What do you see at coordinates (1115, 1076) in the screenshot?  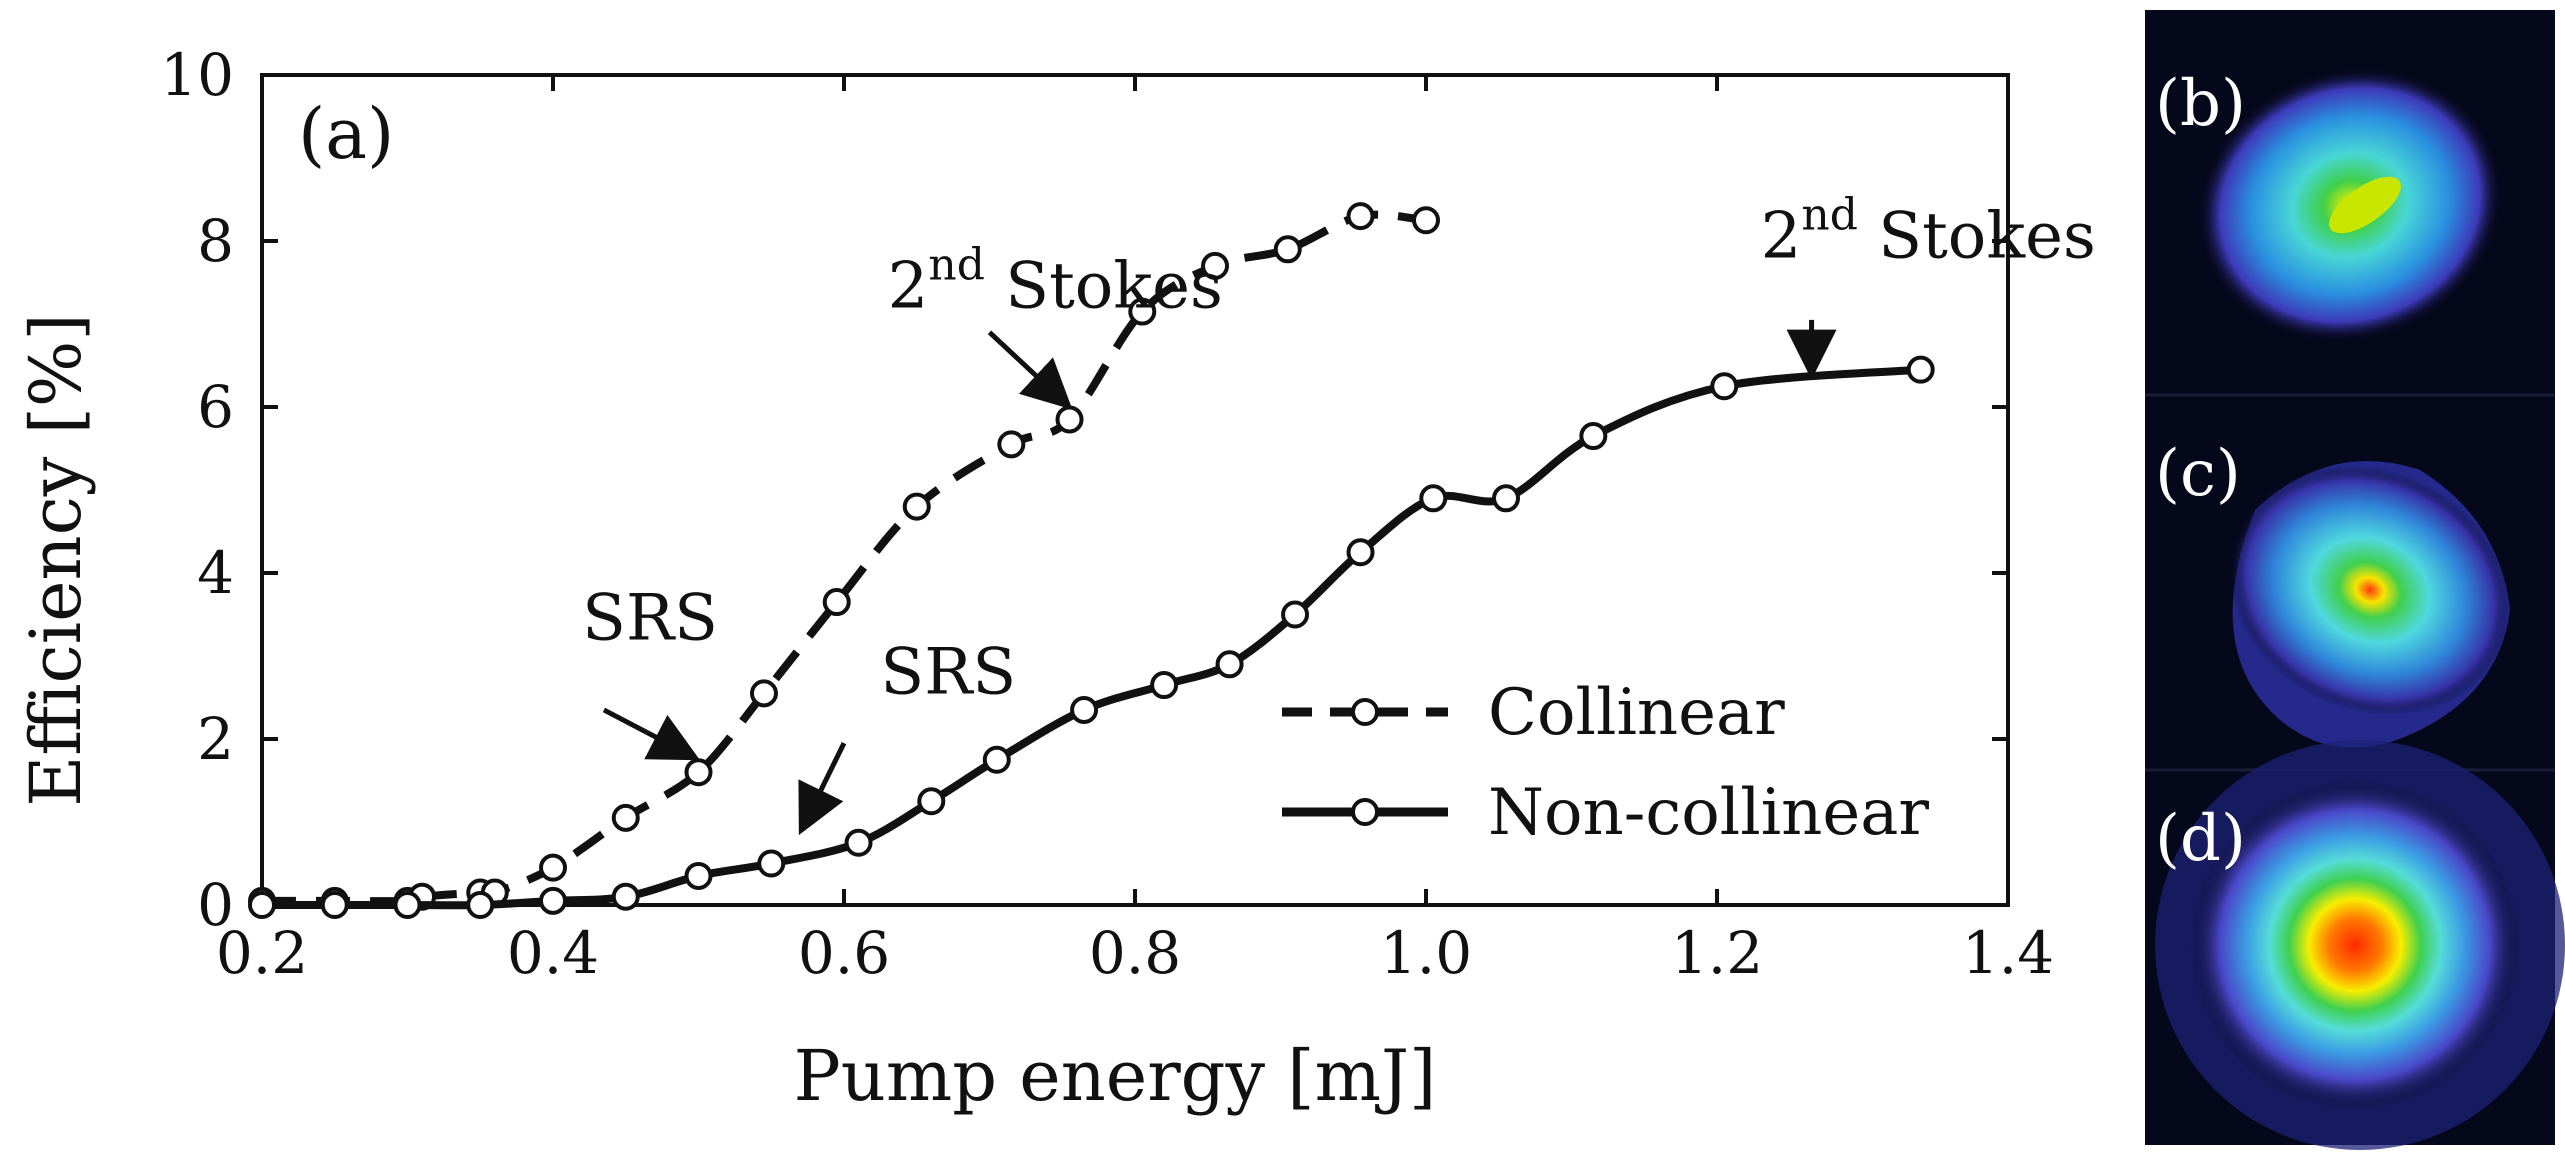 I see `x-axis-label: Pump energy [mJ]` at bounding box center [1115, 1076].